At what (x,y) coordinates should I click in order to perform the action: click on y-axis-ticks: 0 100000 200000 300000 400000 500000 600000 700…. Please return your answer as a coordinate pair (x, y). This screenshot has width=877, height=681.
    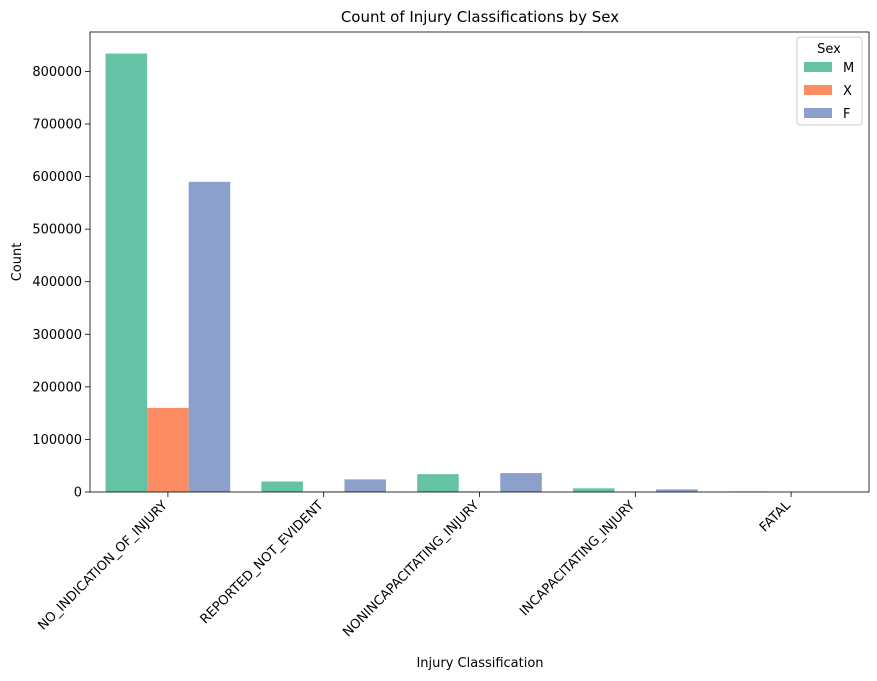
    Looking at the image, I should click on (61, 283).